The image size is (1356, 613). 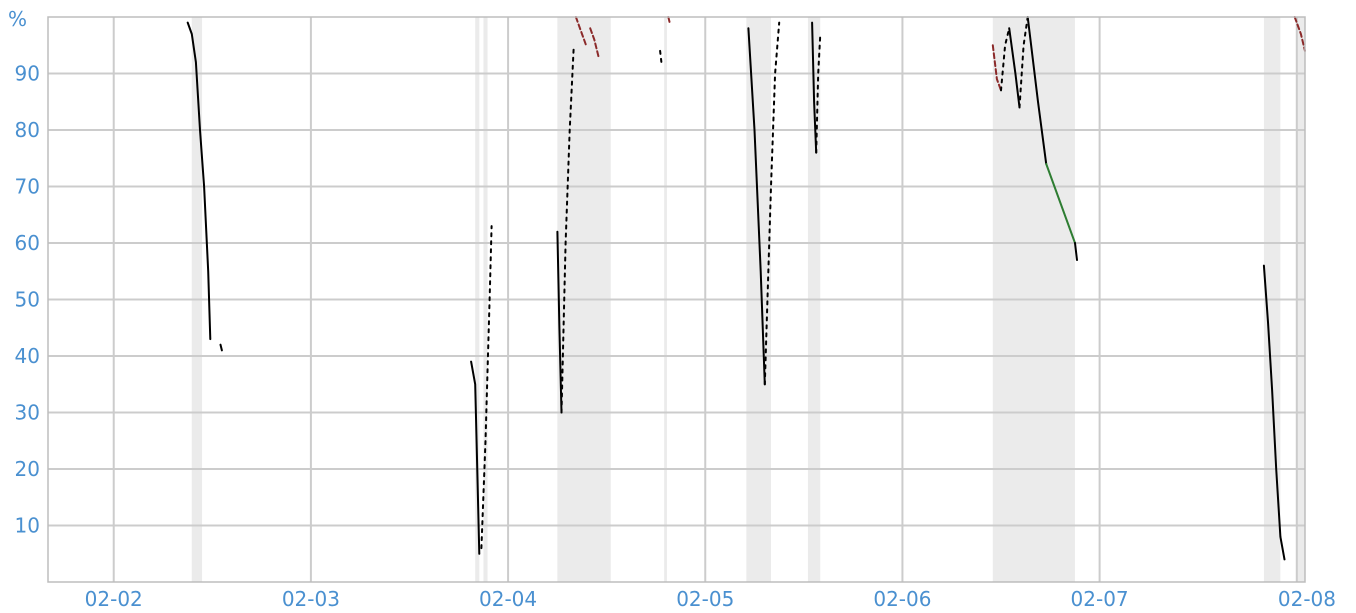 What do you see at coordinates (1076, 251) in the screenshot?
I see `series-line-20-discharge` at bounding box center [1076, 251].